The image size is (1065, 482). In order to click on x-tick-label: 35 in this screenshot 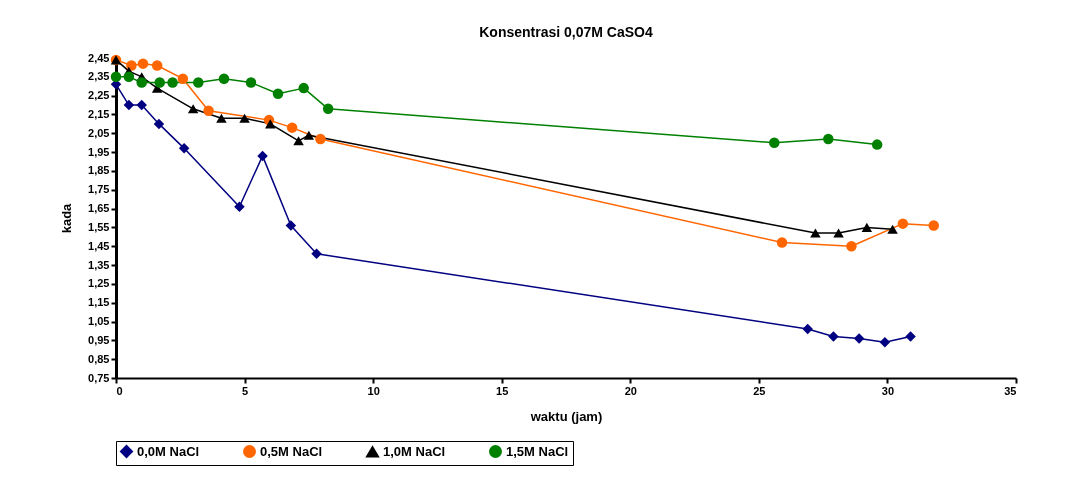, I will do `click(1010, 390)`.